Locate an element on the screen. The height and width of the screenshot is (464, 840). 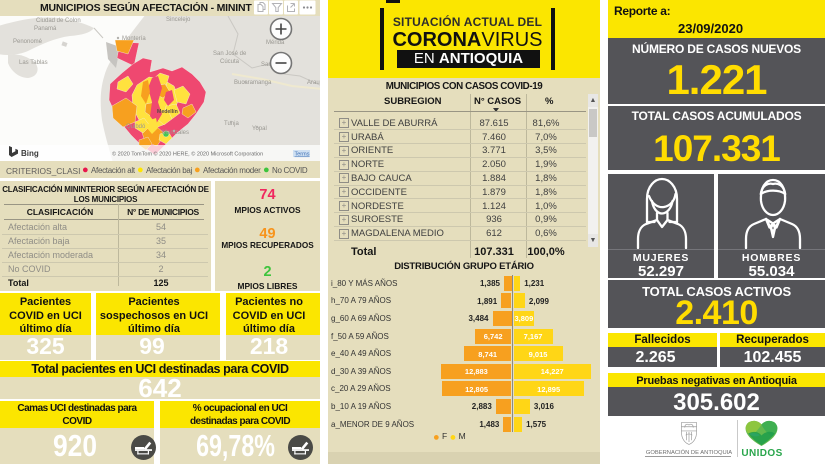
svg-text: San José de is located at coordinates (230, 54).